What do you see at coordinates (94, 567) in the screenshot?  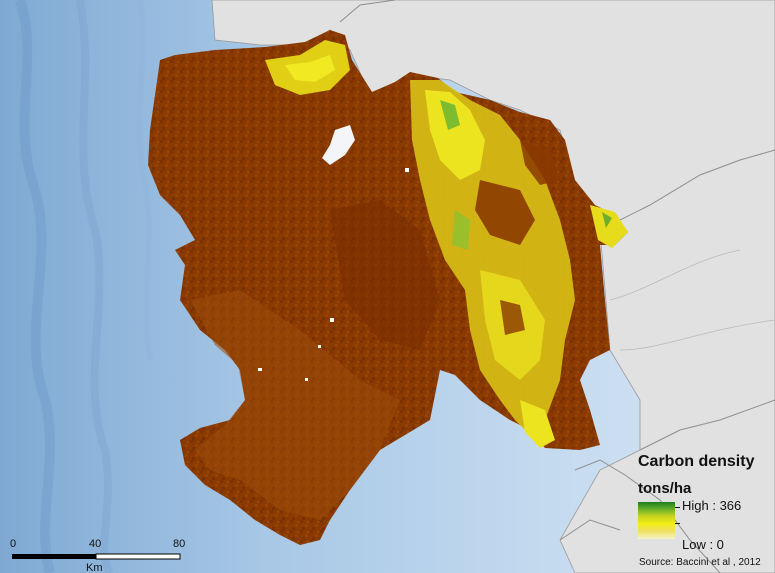 I see `scale-unit: Km` at bounding box center [94, 567].